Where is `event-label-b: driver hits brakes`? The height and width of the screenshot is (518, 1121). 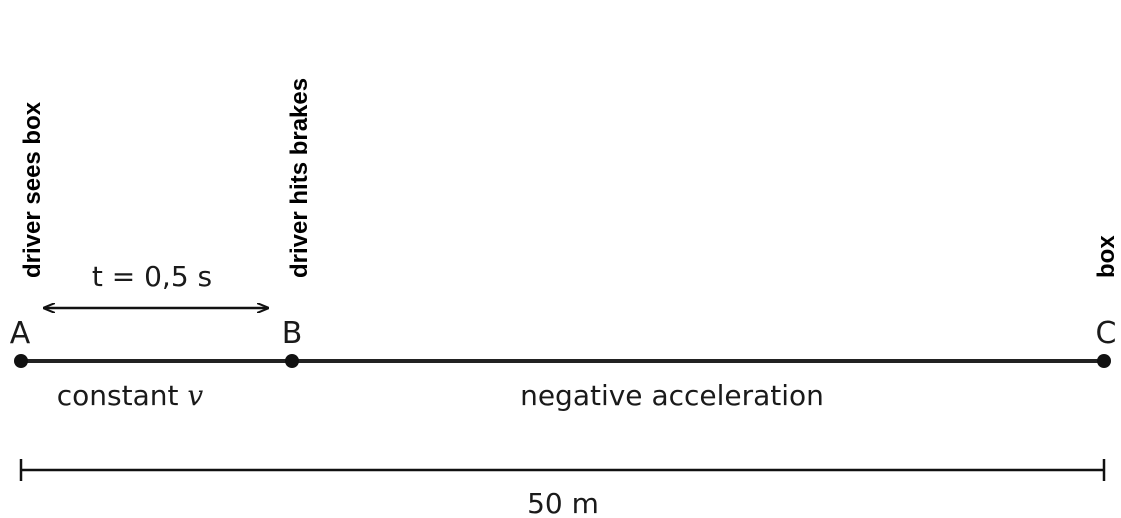 event-label-b: driver hits brakes is located at coordinates (299, 178).